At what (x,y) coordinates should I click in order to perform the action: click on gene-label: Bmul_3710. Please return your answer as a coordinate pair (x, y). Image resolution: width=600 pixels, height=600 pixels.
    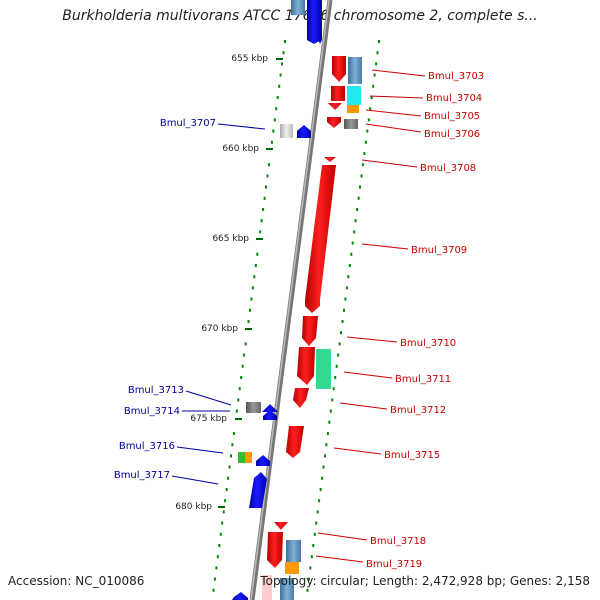
    Looking at the image, I should click on (428, 343).